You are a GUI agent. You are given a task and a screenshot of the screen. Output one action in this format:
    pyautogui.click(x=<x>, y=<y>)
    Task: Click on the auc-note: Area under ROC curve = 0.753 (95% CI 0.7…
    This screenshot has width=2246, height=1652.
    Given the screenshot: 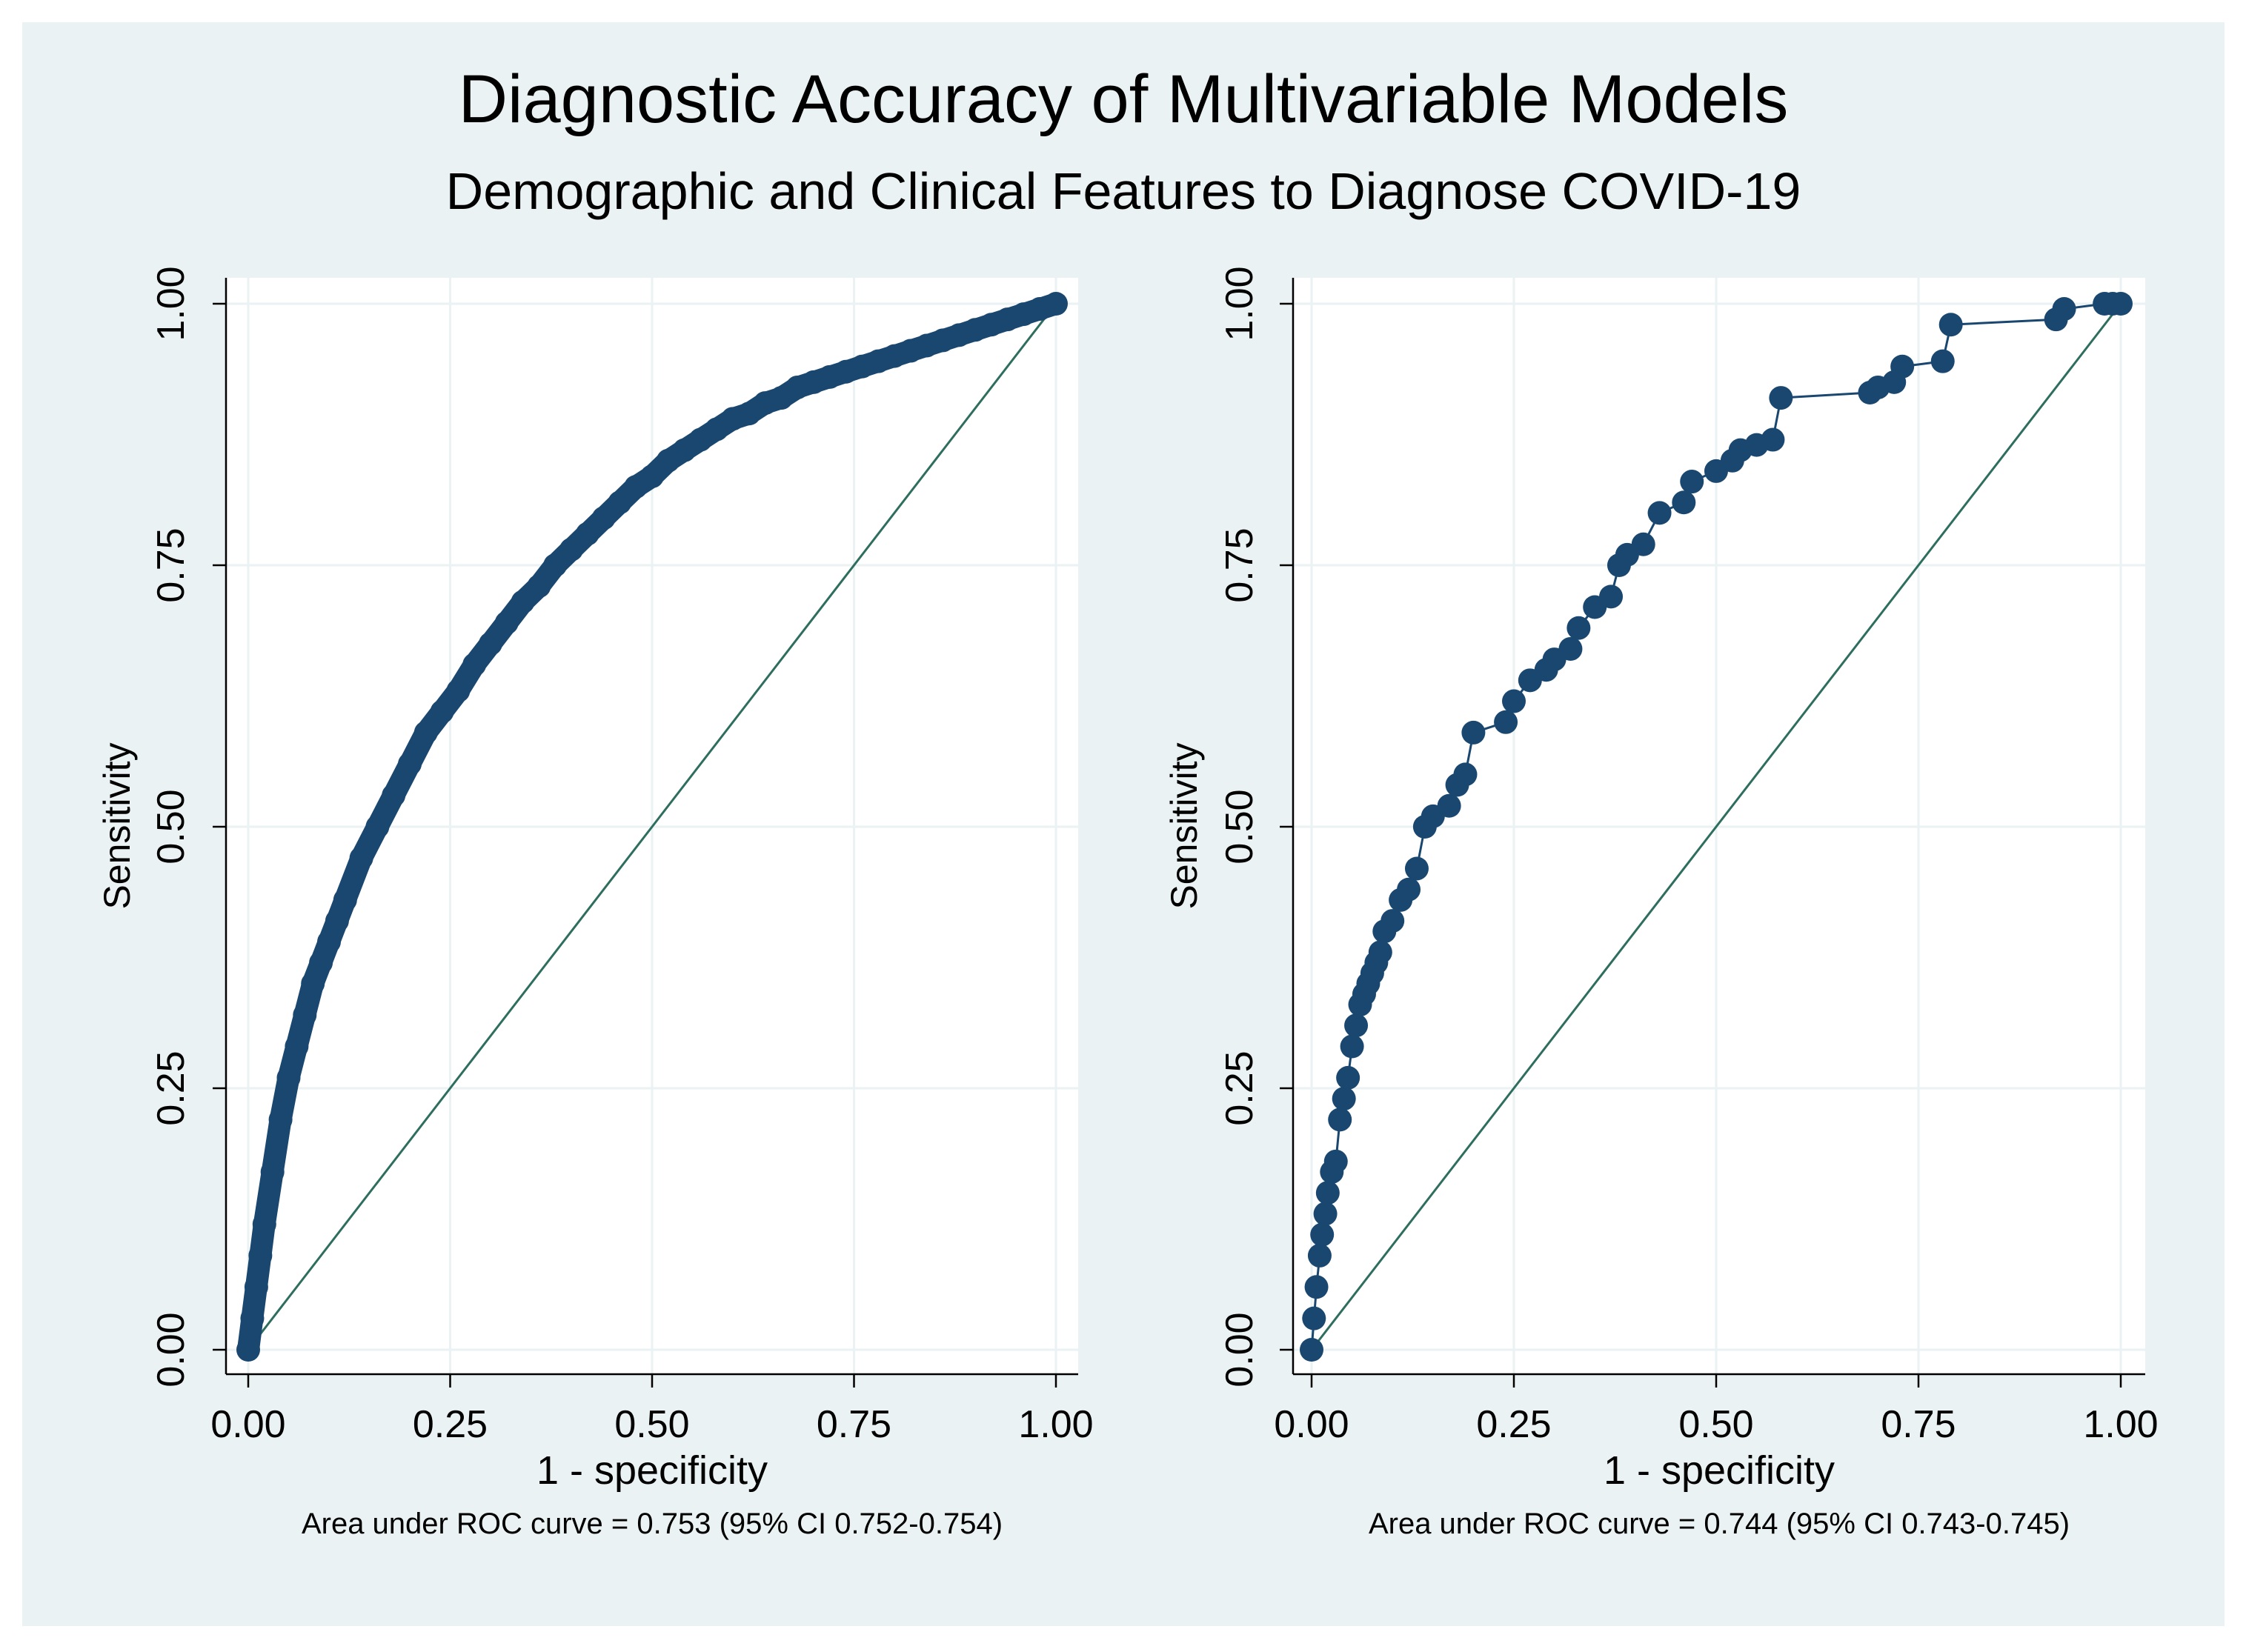 What is the action you would take?
    pyautogui.click(x=653, y=1524)
    